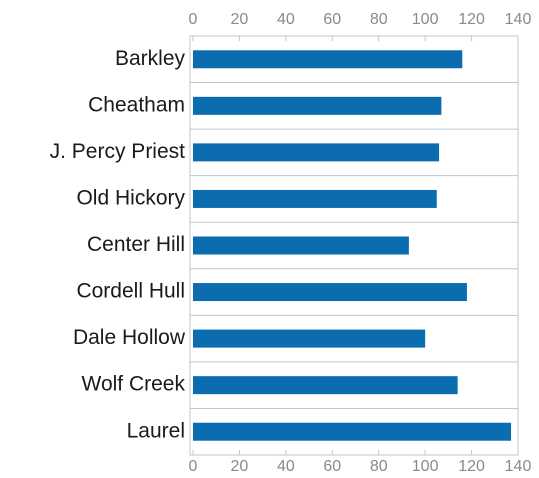 The height and width of the screenshot is (478, 539). Describe the element at coordinates (286, 19) in the screenshot. I see `x-tick-label-top: 40` at that location.